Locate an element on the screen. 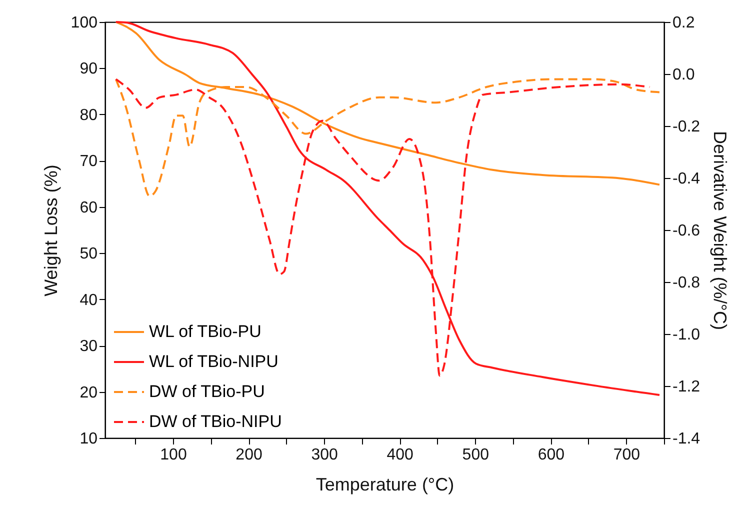  y-tick-label: 40 is located at coordinates (89, 300).